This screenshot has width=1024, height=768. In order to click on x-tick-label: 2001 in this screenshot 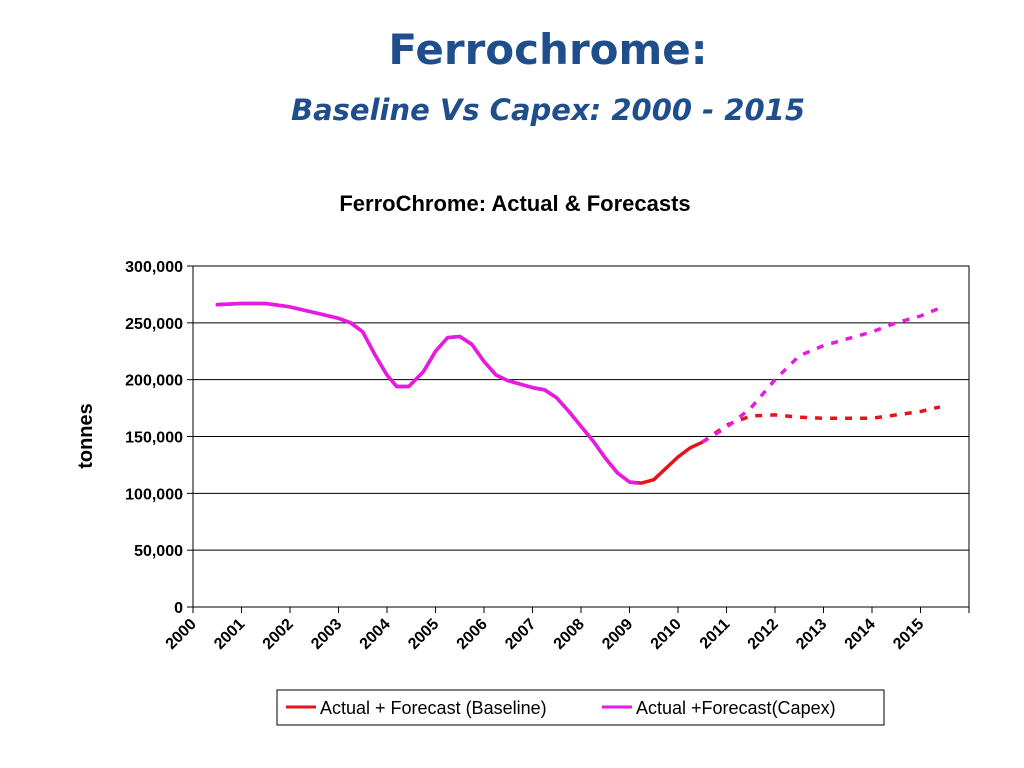, I will do `click(229, 634)`.